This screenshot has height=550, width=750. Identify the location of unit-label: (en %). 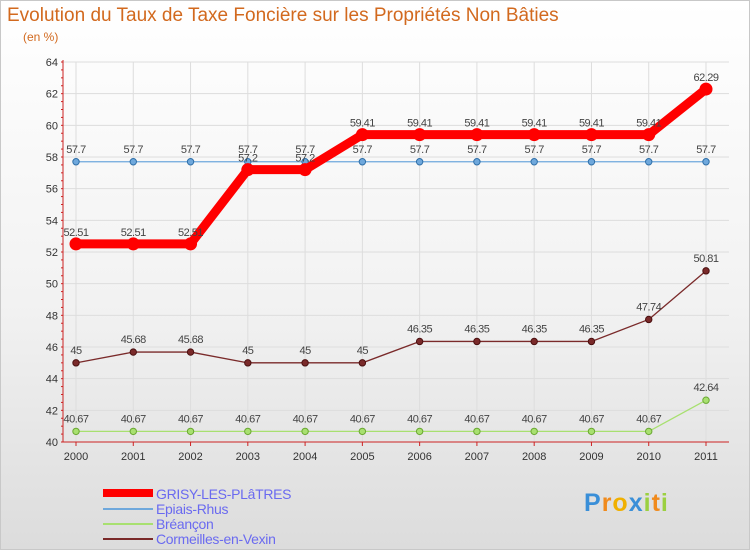
(41, 37).